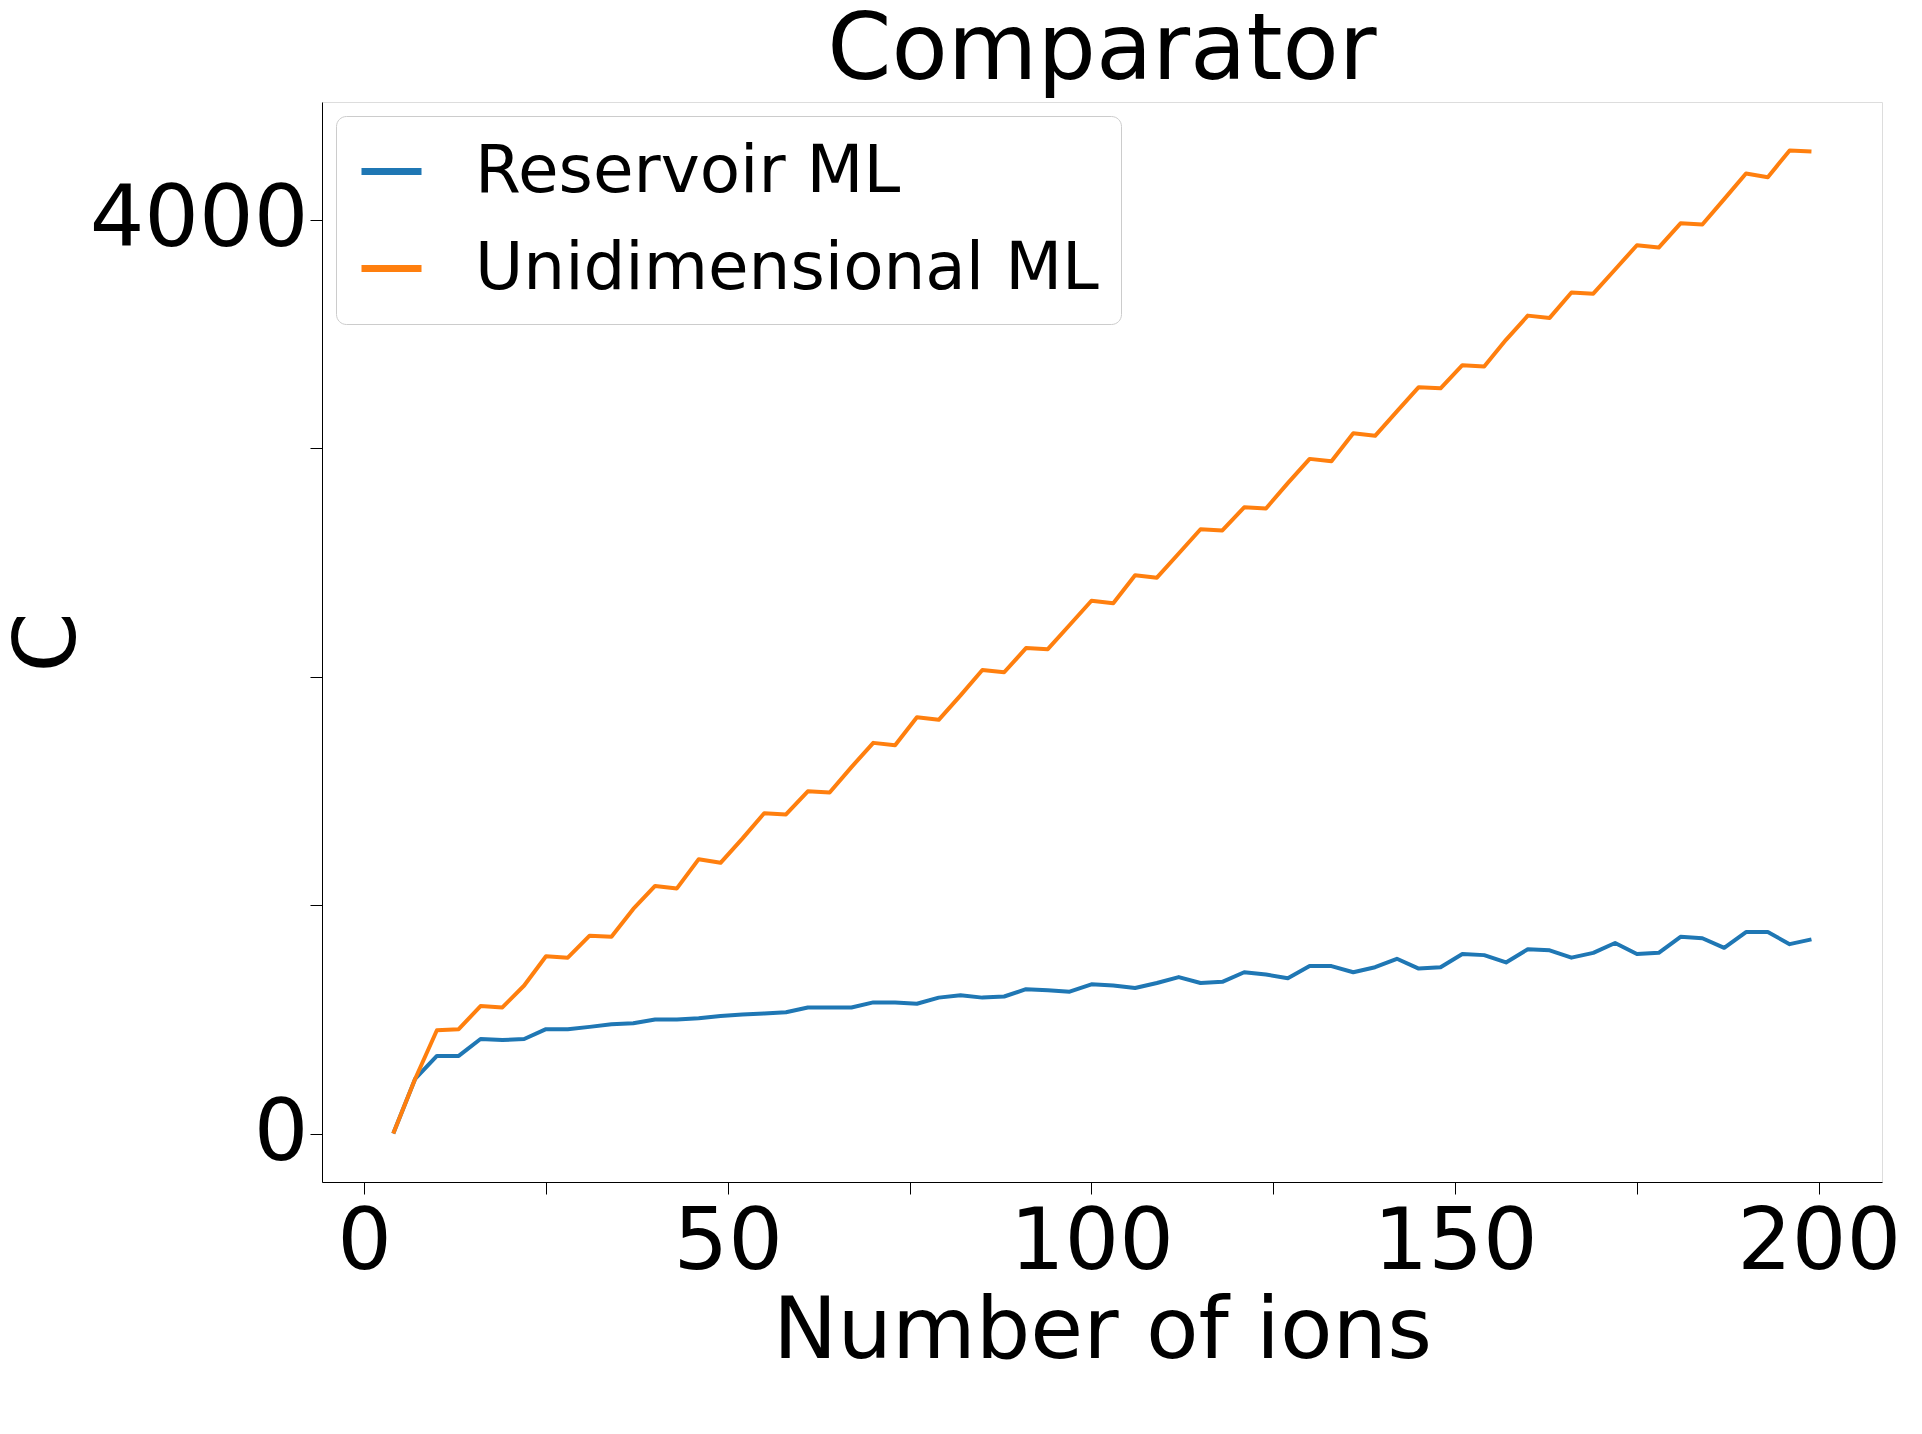  Describe the element at coordinates (787, 266) in the screenshot. I see `legend-label: Unidimensional ML` at that location.